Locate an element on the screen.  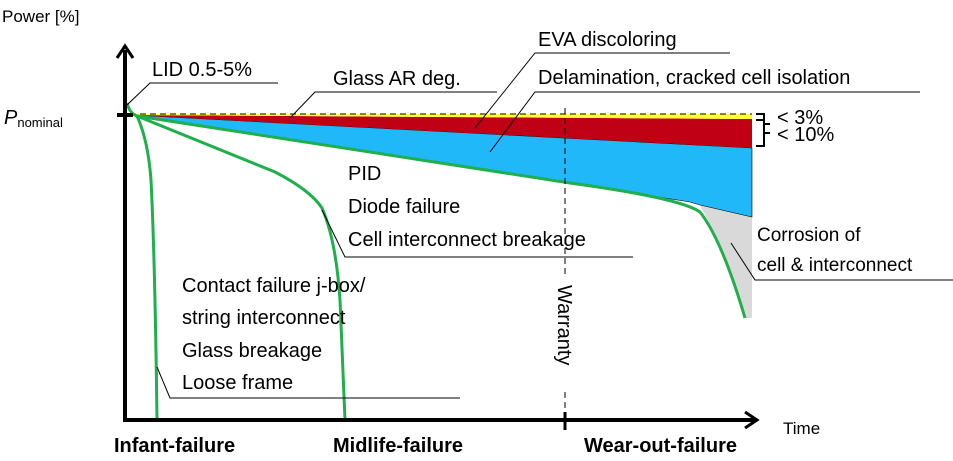
infant-curve is located at coordinates (147, 268).